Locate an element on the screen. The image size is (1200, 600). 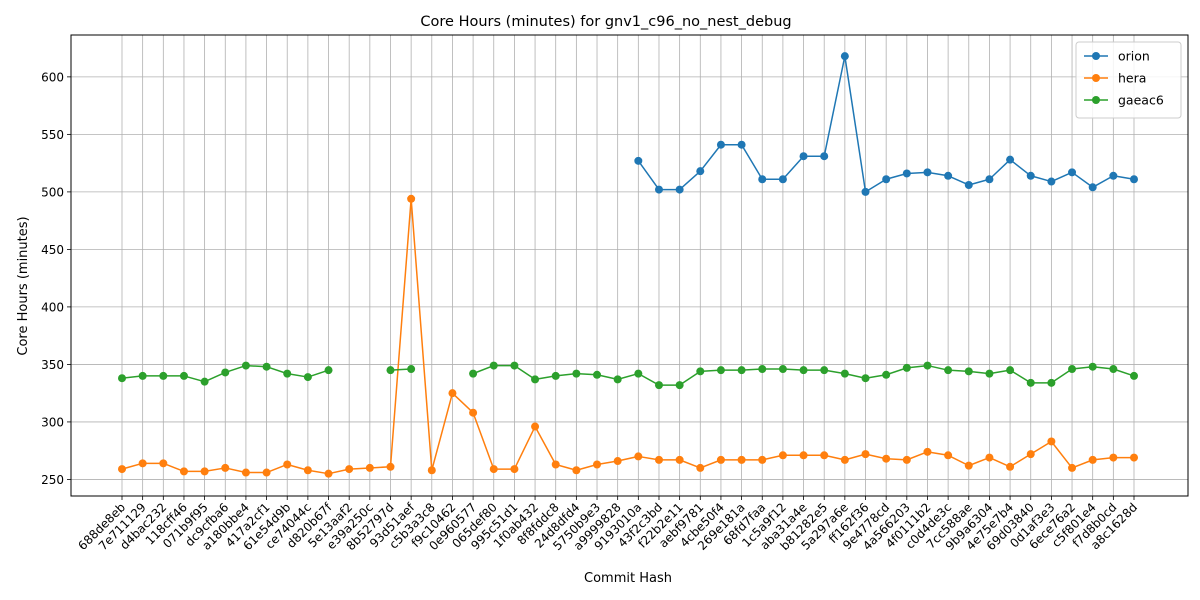
y-axis: 250 300 350 400 450 500 550 600 is located at coordinates (56, 278).